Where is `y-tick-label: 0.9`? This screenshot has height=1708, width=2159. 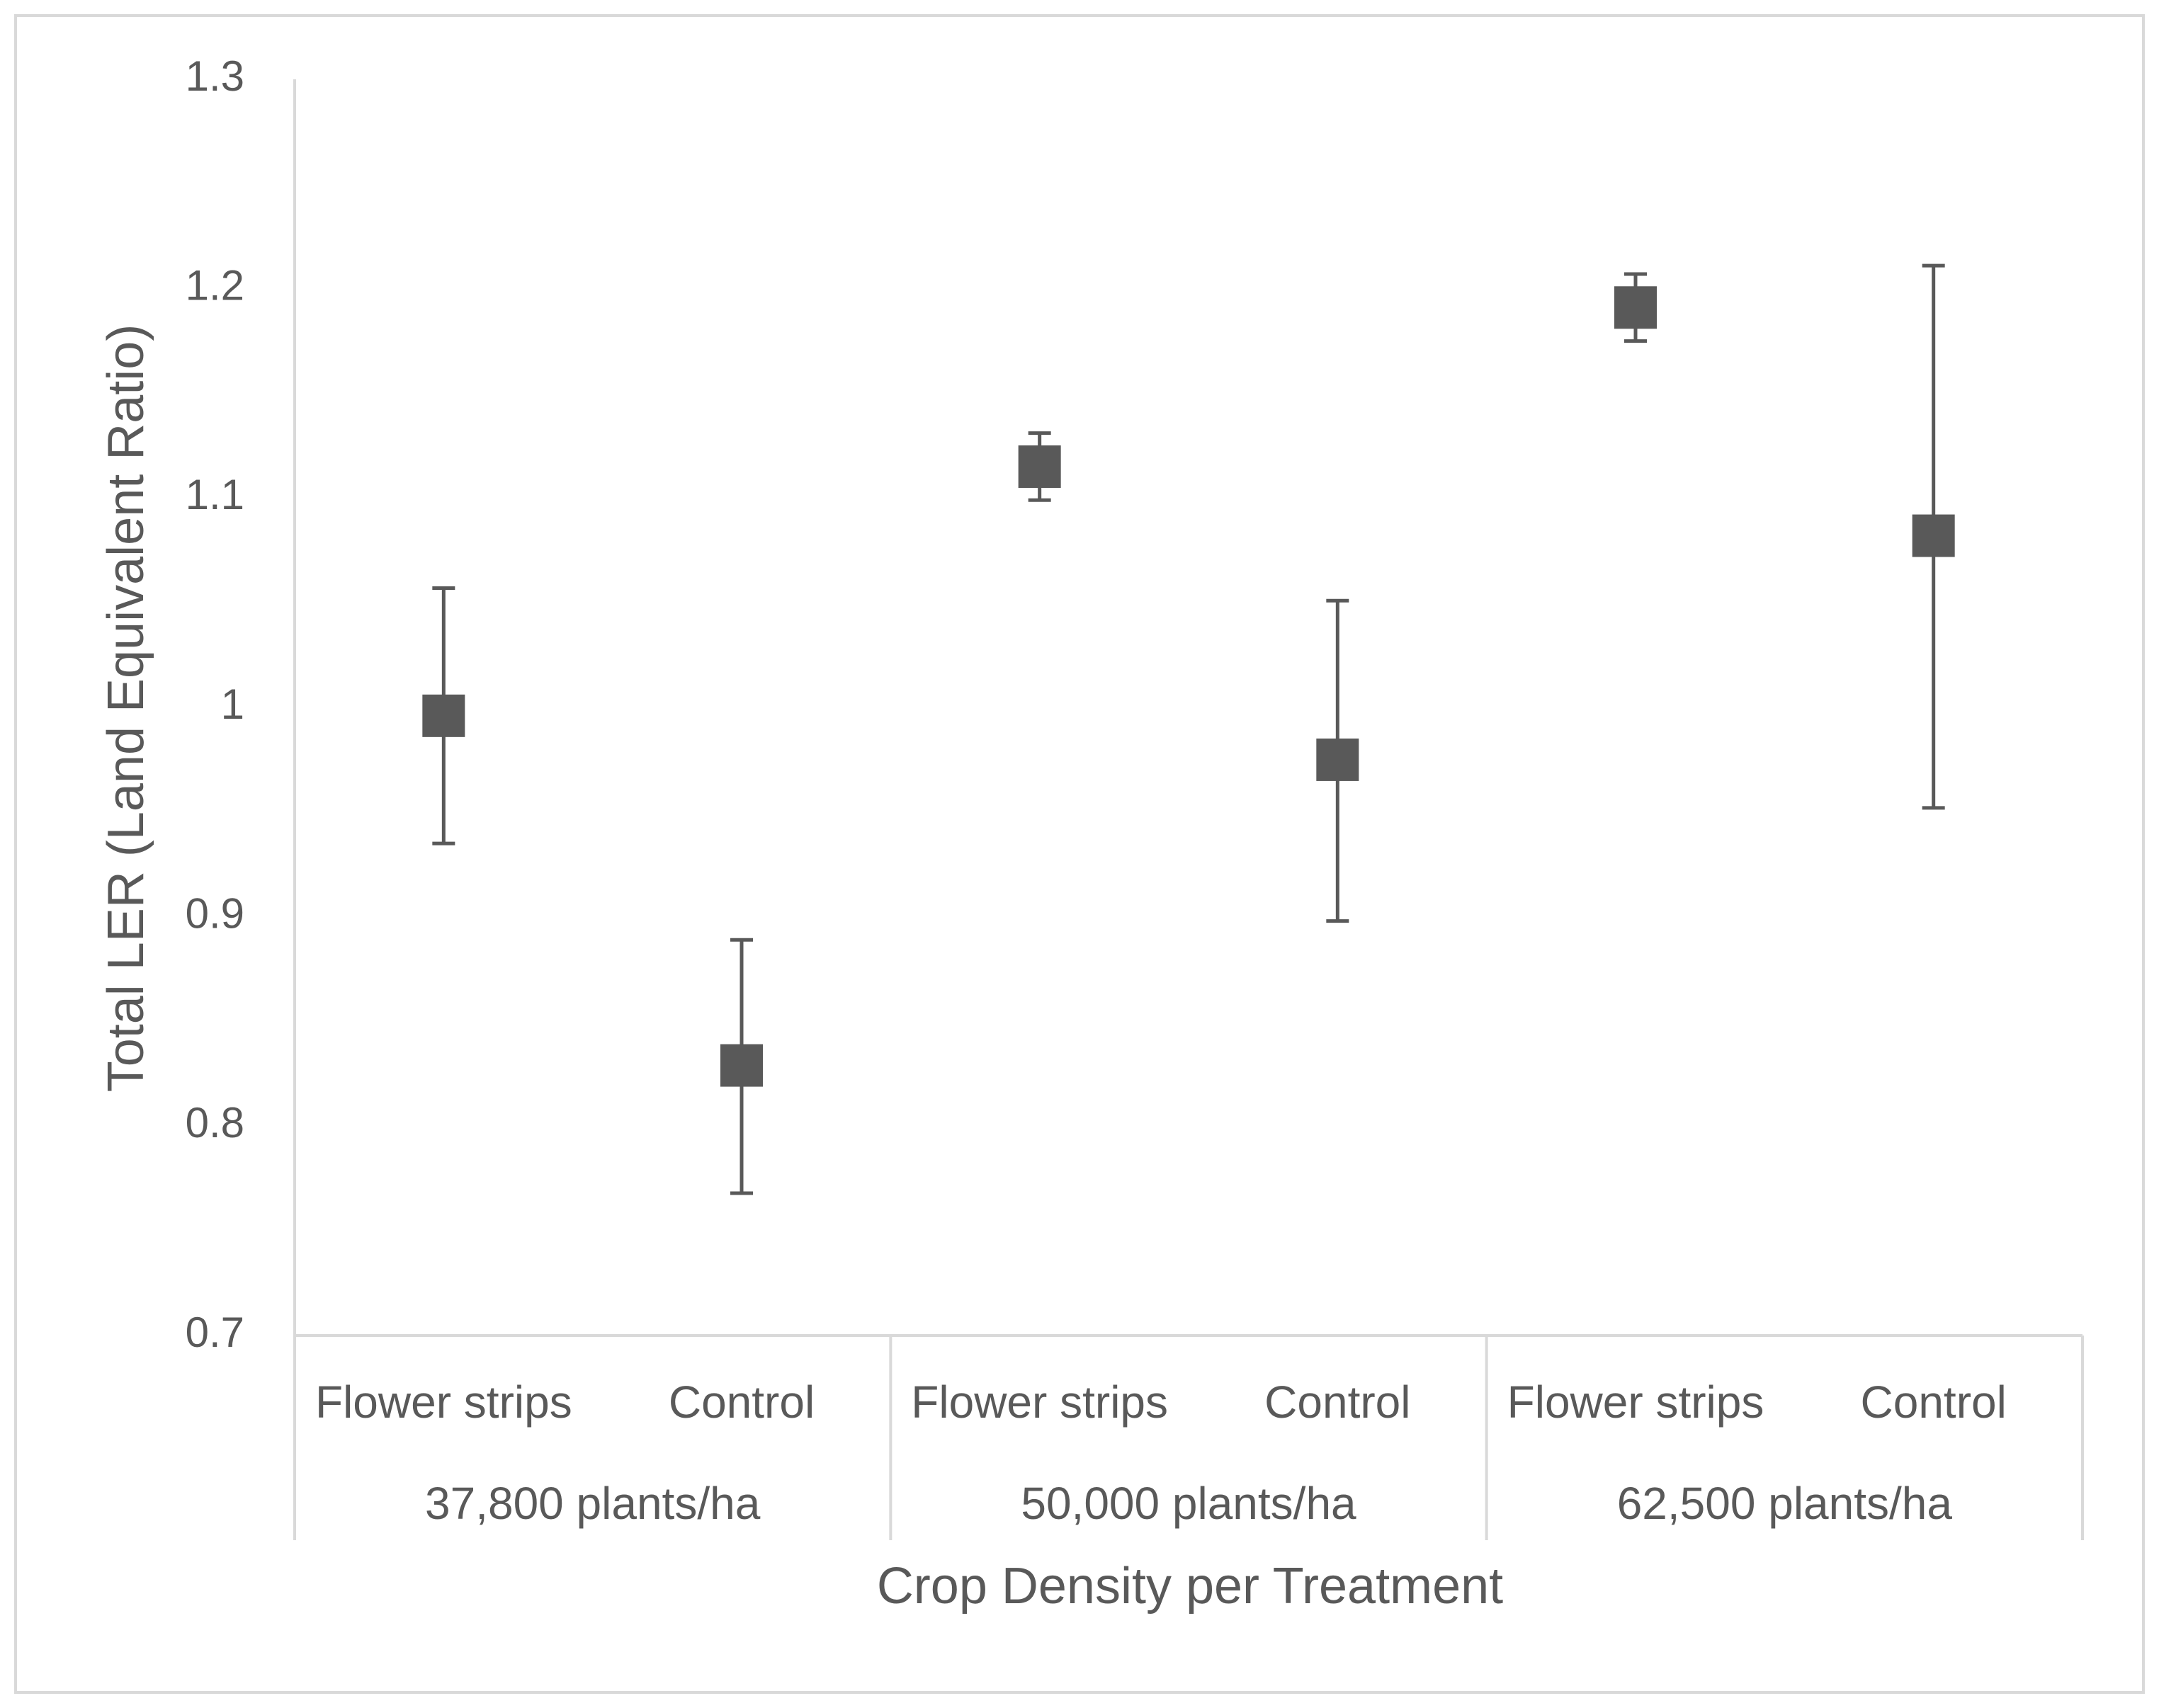 y-tick-label: 0.9 is located at coordinates (215, 914).